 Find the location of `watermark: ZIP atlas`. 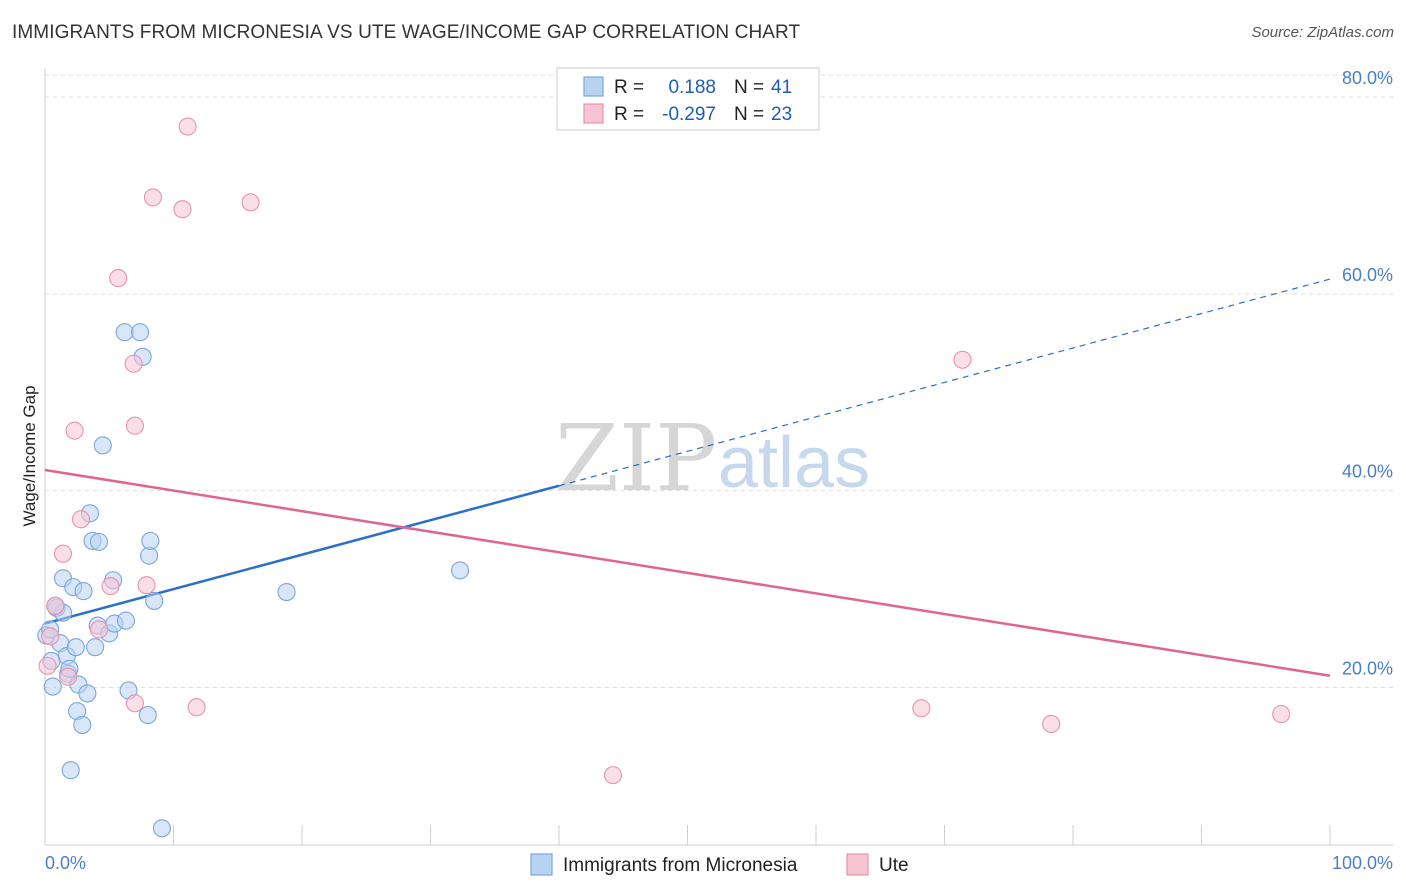

watermark: ZIP atlas is located at coordinates (712, 458).